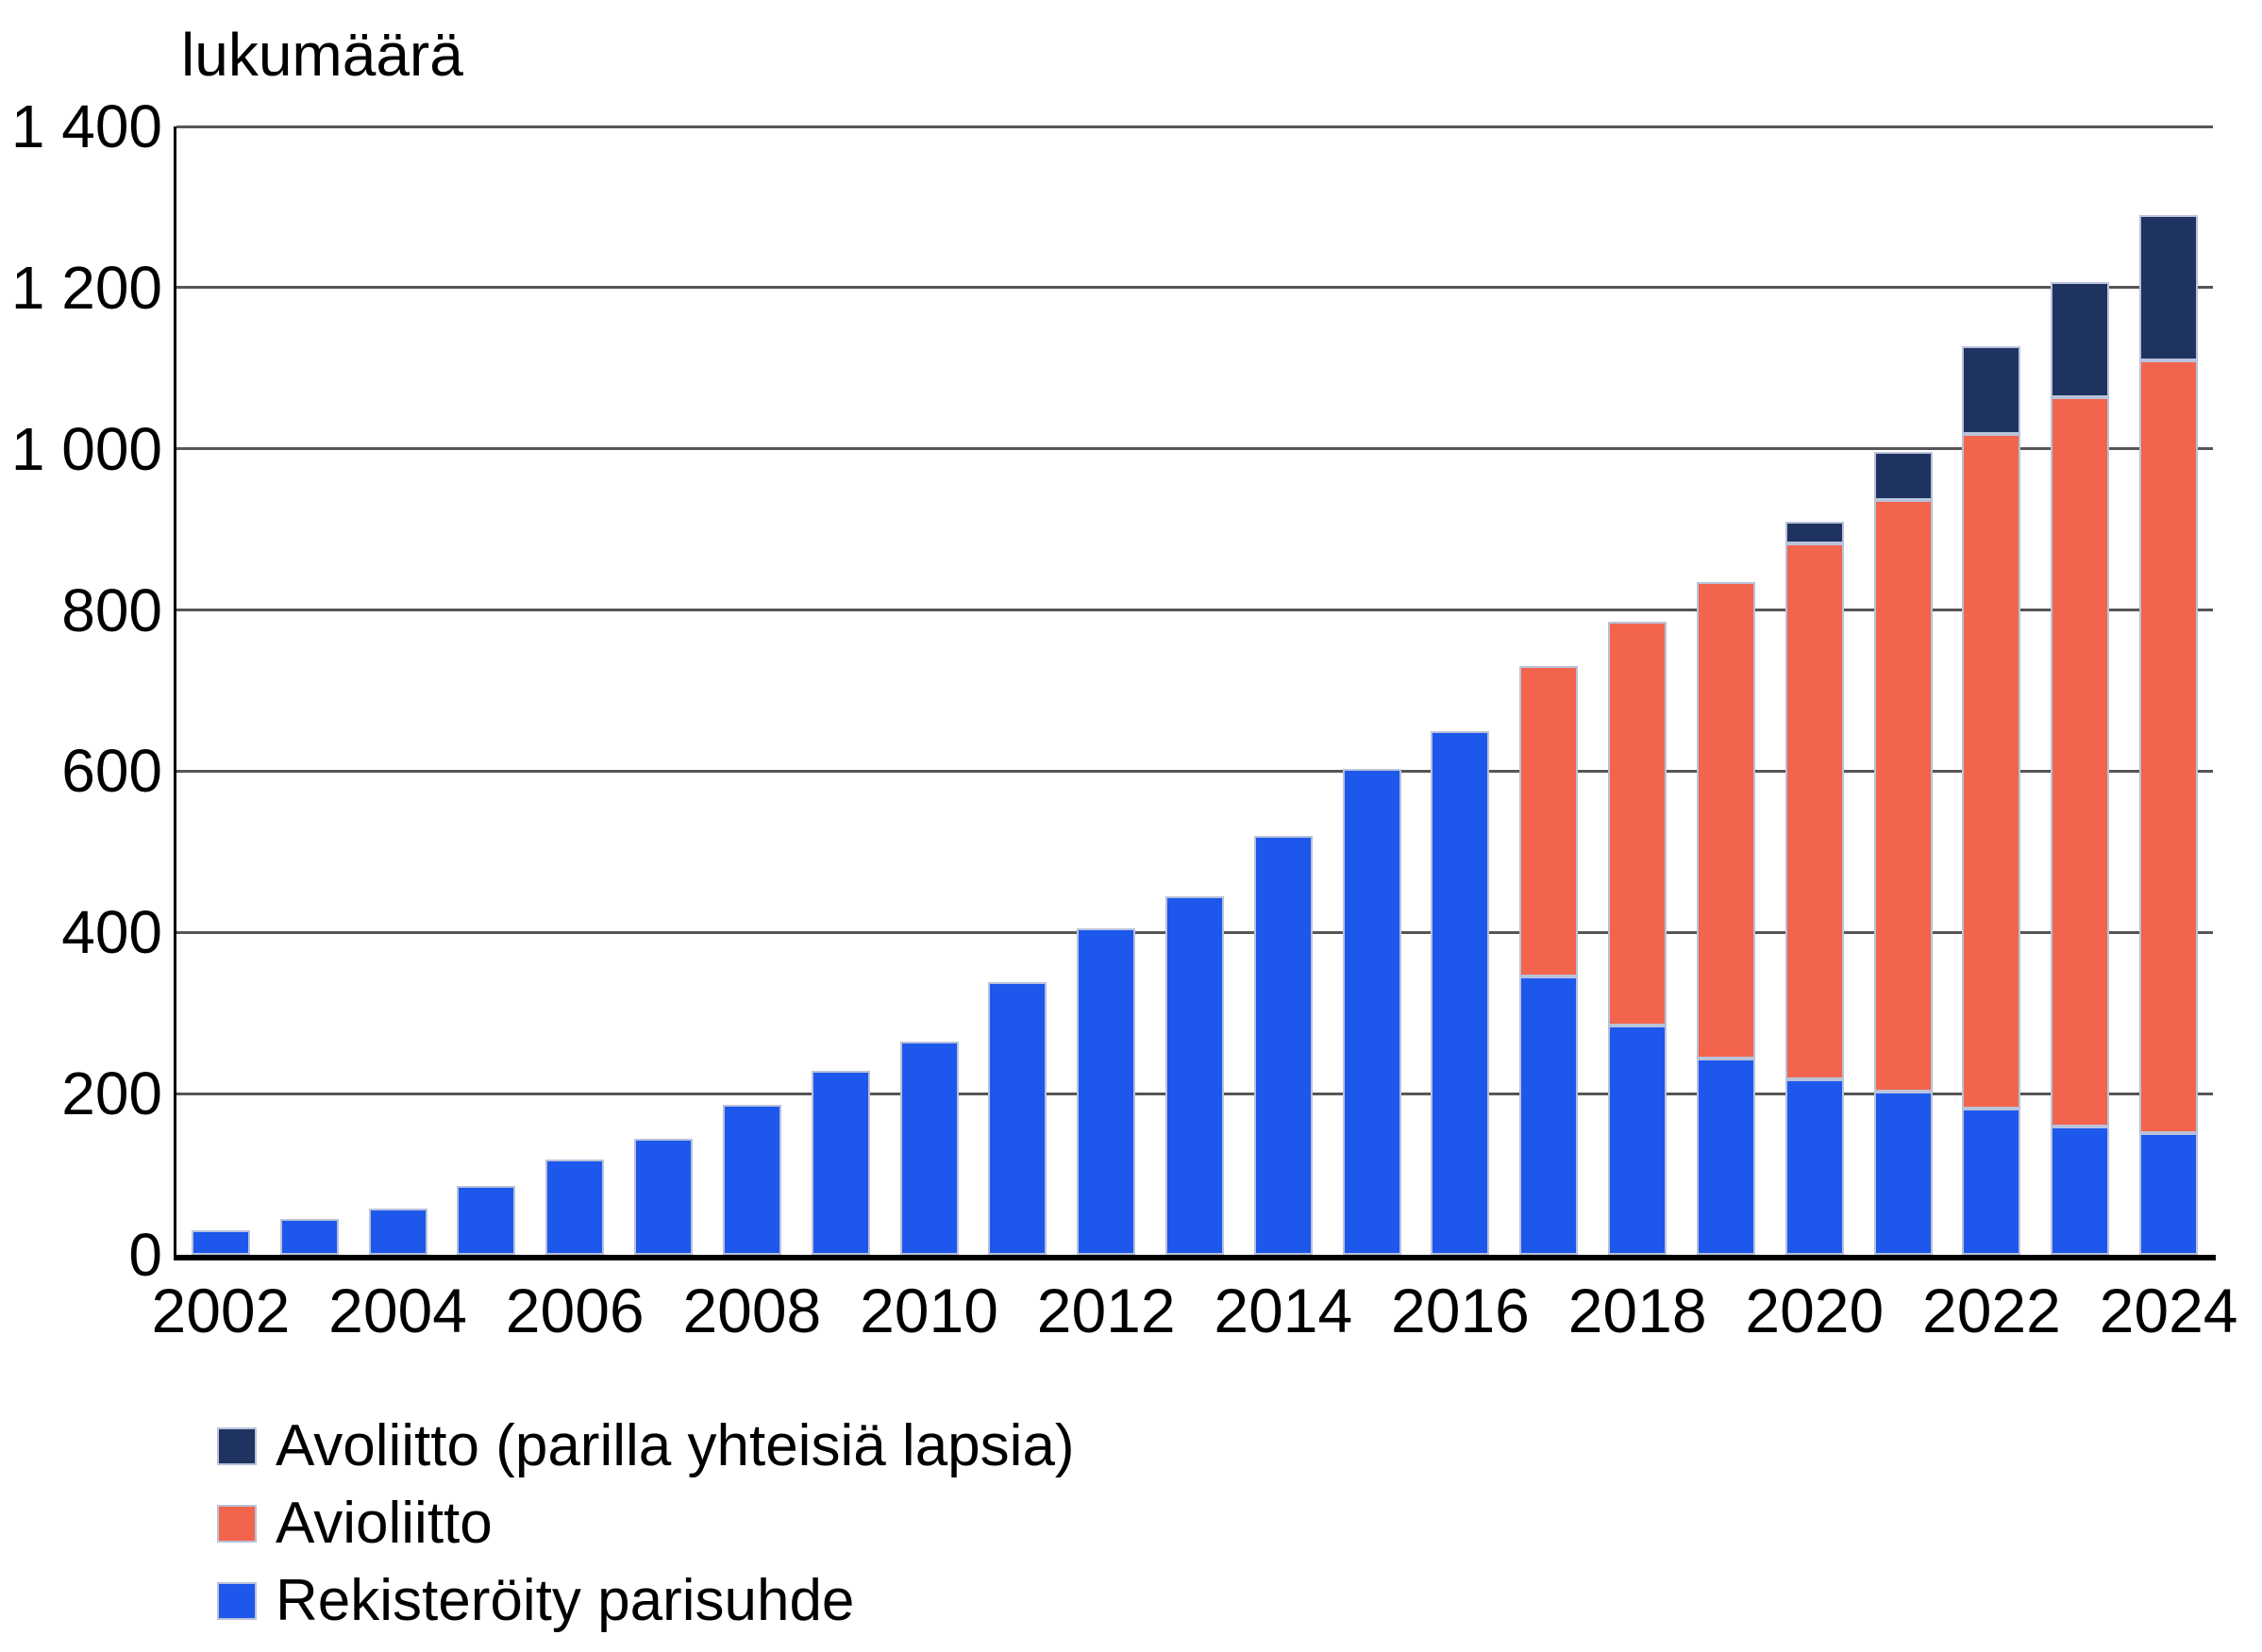 The width and height of the screenshot is (2262, 1652). Describe the element at coordinates (221, 1310) in the screenshot. I see `x-tick-label-2002: 2002` at that location.